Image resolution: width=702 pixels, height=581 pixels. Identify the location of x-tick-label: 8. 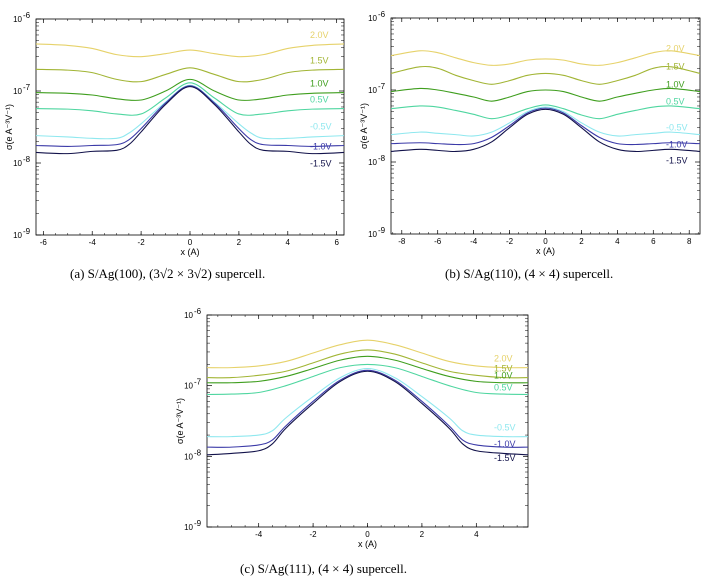
(689, 241).